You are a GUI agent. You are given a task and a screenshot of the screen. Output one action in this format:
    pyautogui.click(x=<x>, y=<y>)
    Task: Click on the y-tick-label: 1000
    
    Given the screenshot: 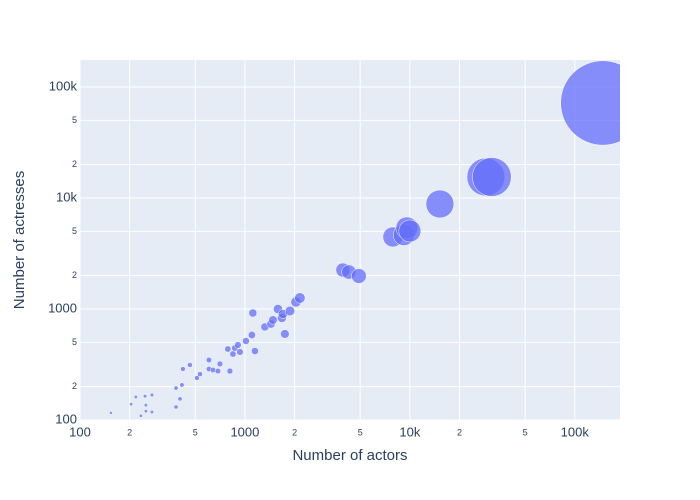 What is the action you would take?
    pyautogui.click(x=62, y=307)
    